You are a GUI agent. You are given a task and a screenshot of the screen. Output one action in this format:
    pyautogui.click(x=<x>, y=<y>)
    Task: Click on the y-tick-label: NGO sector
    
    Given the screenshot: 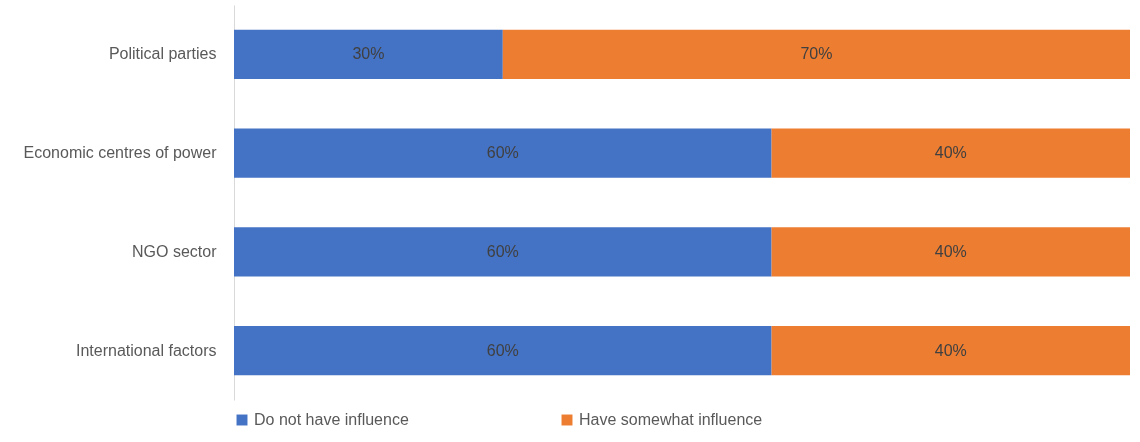 What is the action you would take?
    pyautogui.click(x=175, y=251)
    